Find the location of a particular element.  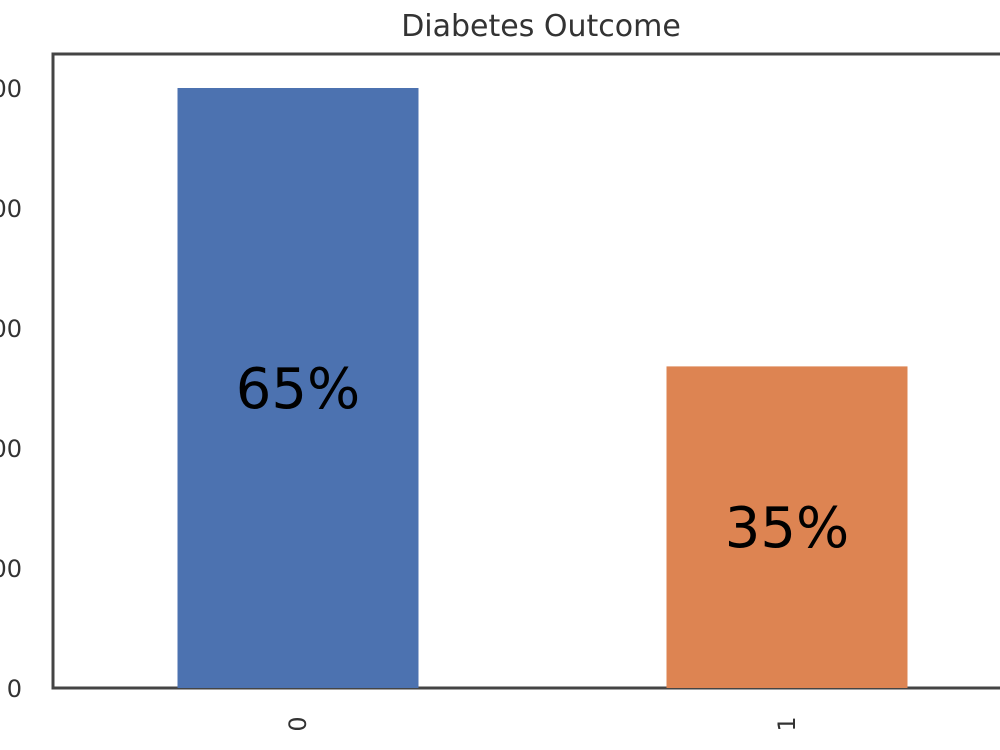

y-tick-label-100: 00 is located at coordinates (11, 569).